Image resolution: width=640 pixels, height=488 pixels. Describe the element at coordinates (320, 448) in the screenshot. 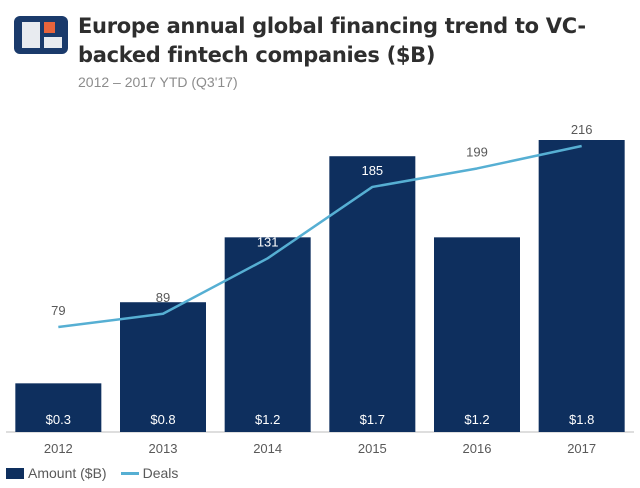

I see `x-tick-labels-group: 2012 2013 2014 2015 2016 2017` at that location.